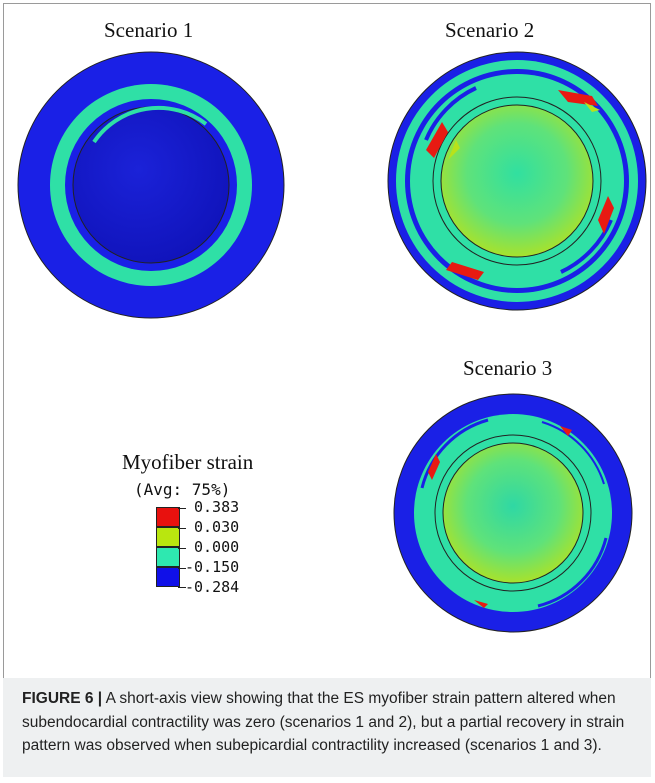 This screenshot has width=655, height=783. I want to click on scenario-3-title: Scenario 3, so click(508, 368).